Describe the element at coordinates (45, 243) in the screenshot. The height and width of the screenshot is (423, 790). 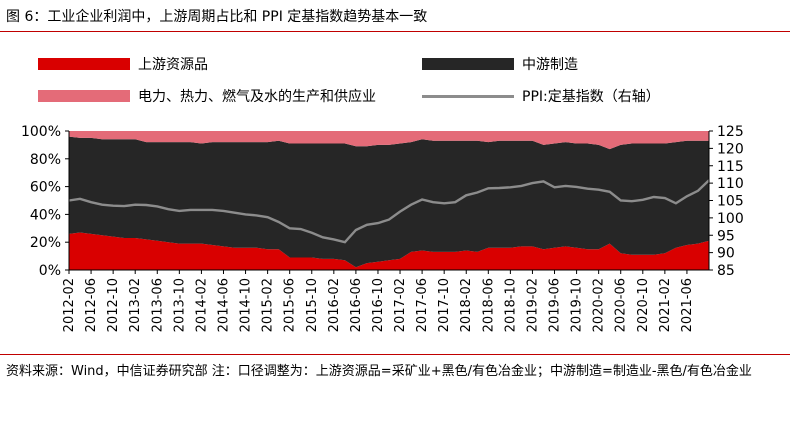
I see `y-left-tick-label: 20%` at that location.